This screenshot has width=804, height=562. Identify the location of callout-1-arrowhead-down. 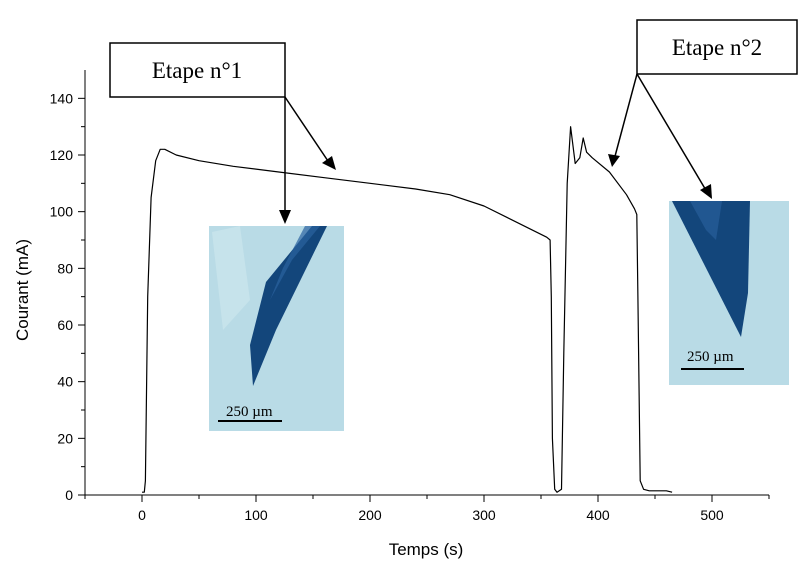
(285, 217).